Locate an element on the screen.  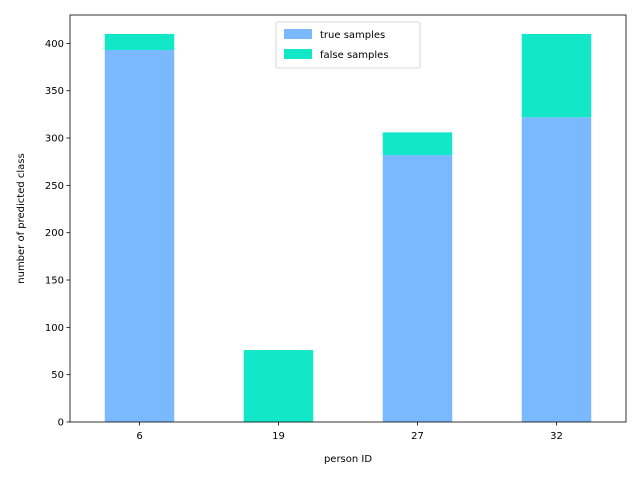
y-tick-label: 100 is located at coordinates (54, 328).